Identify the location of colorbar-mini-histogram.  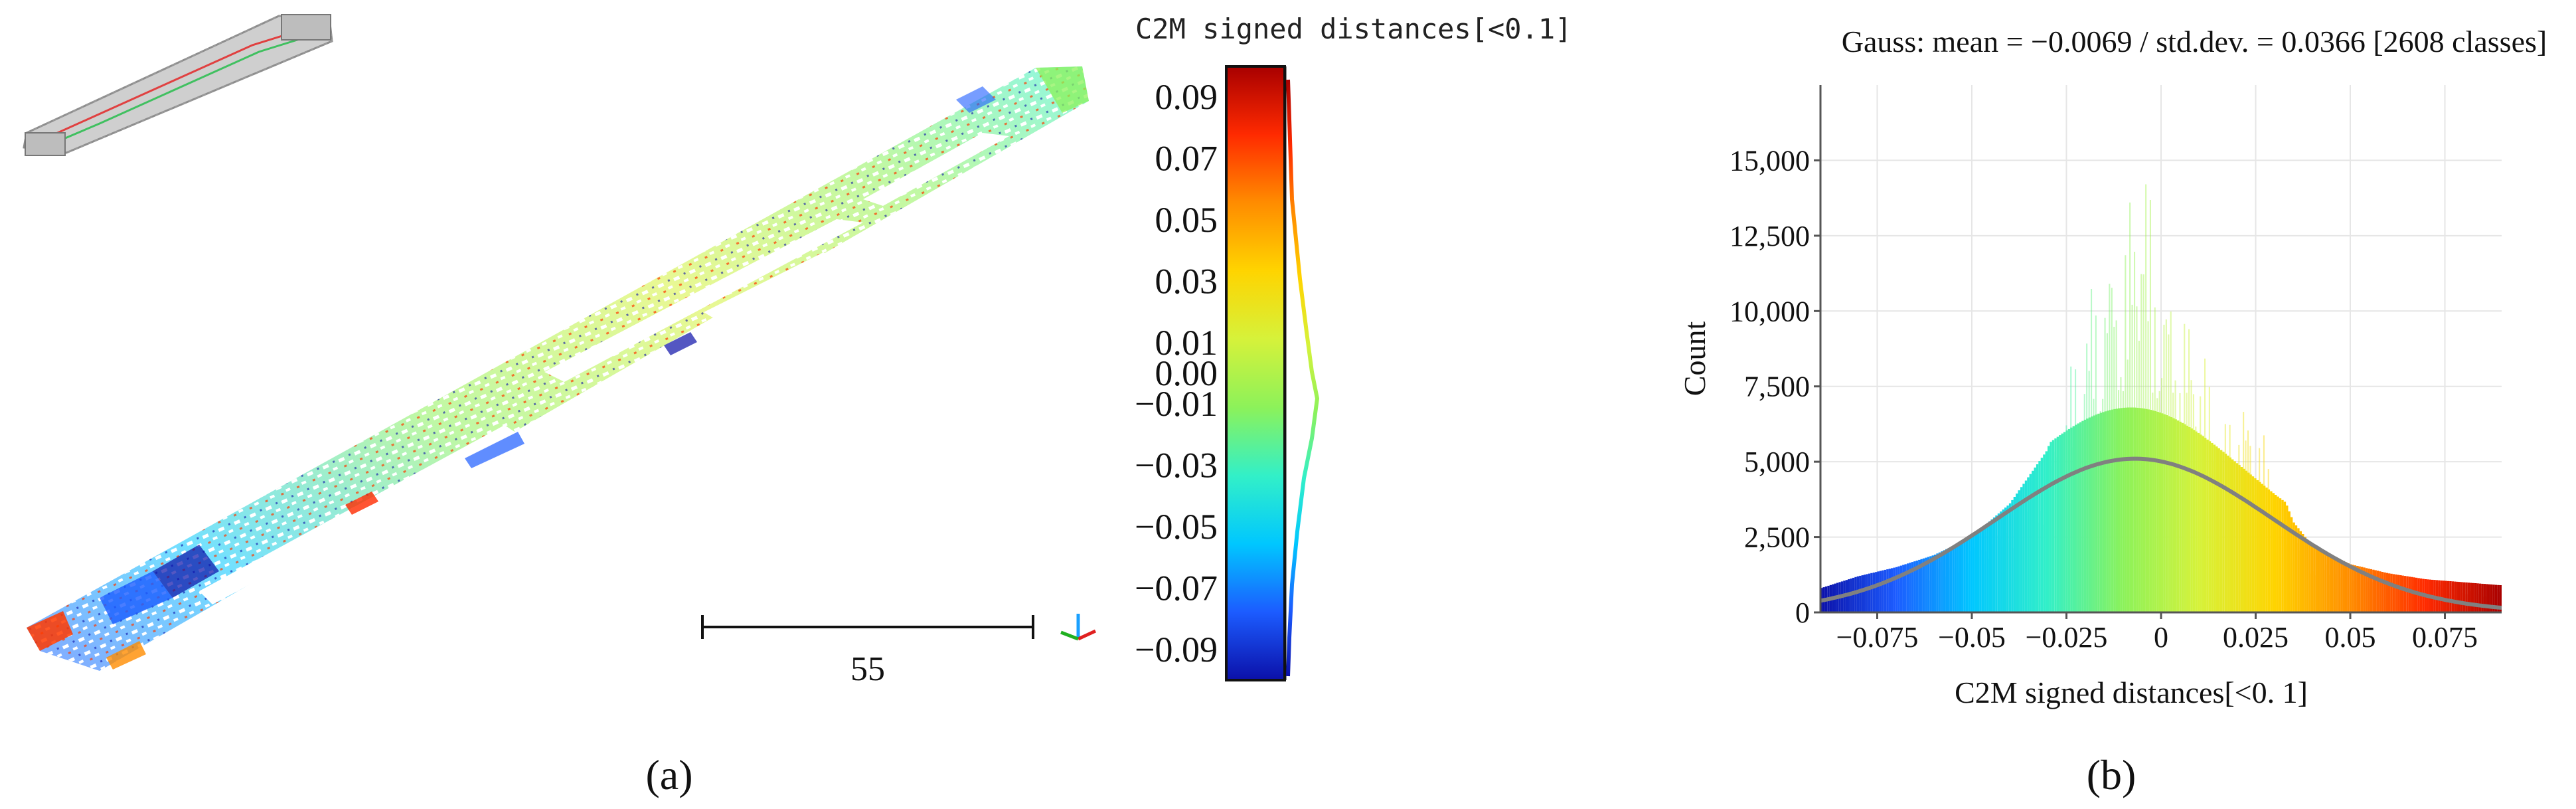
(1303, 378).